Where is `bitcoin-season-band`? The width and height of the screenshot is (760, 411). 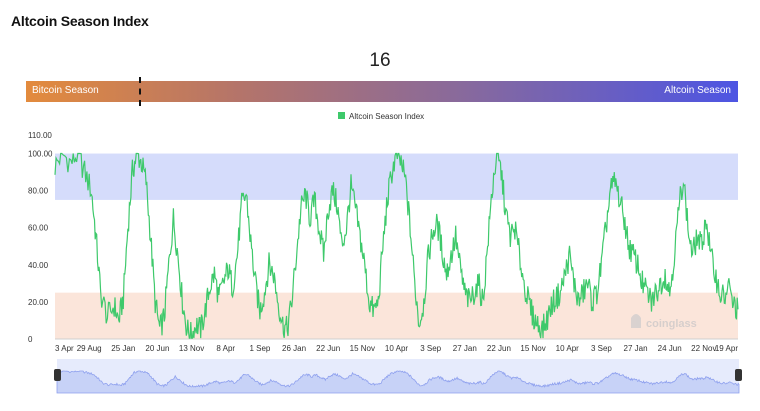
bitcoin-season-band is located at coordinates (396, 315).